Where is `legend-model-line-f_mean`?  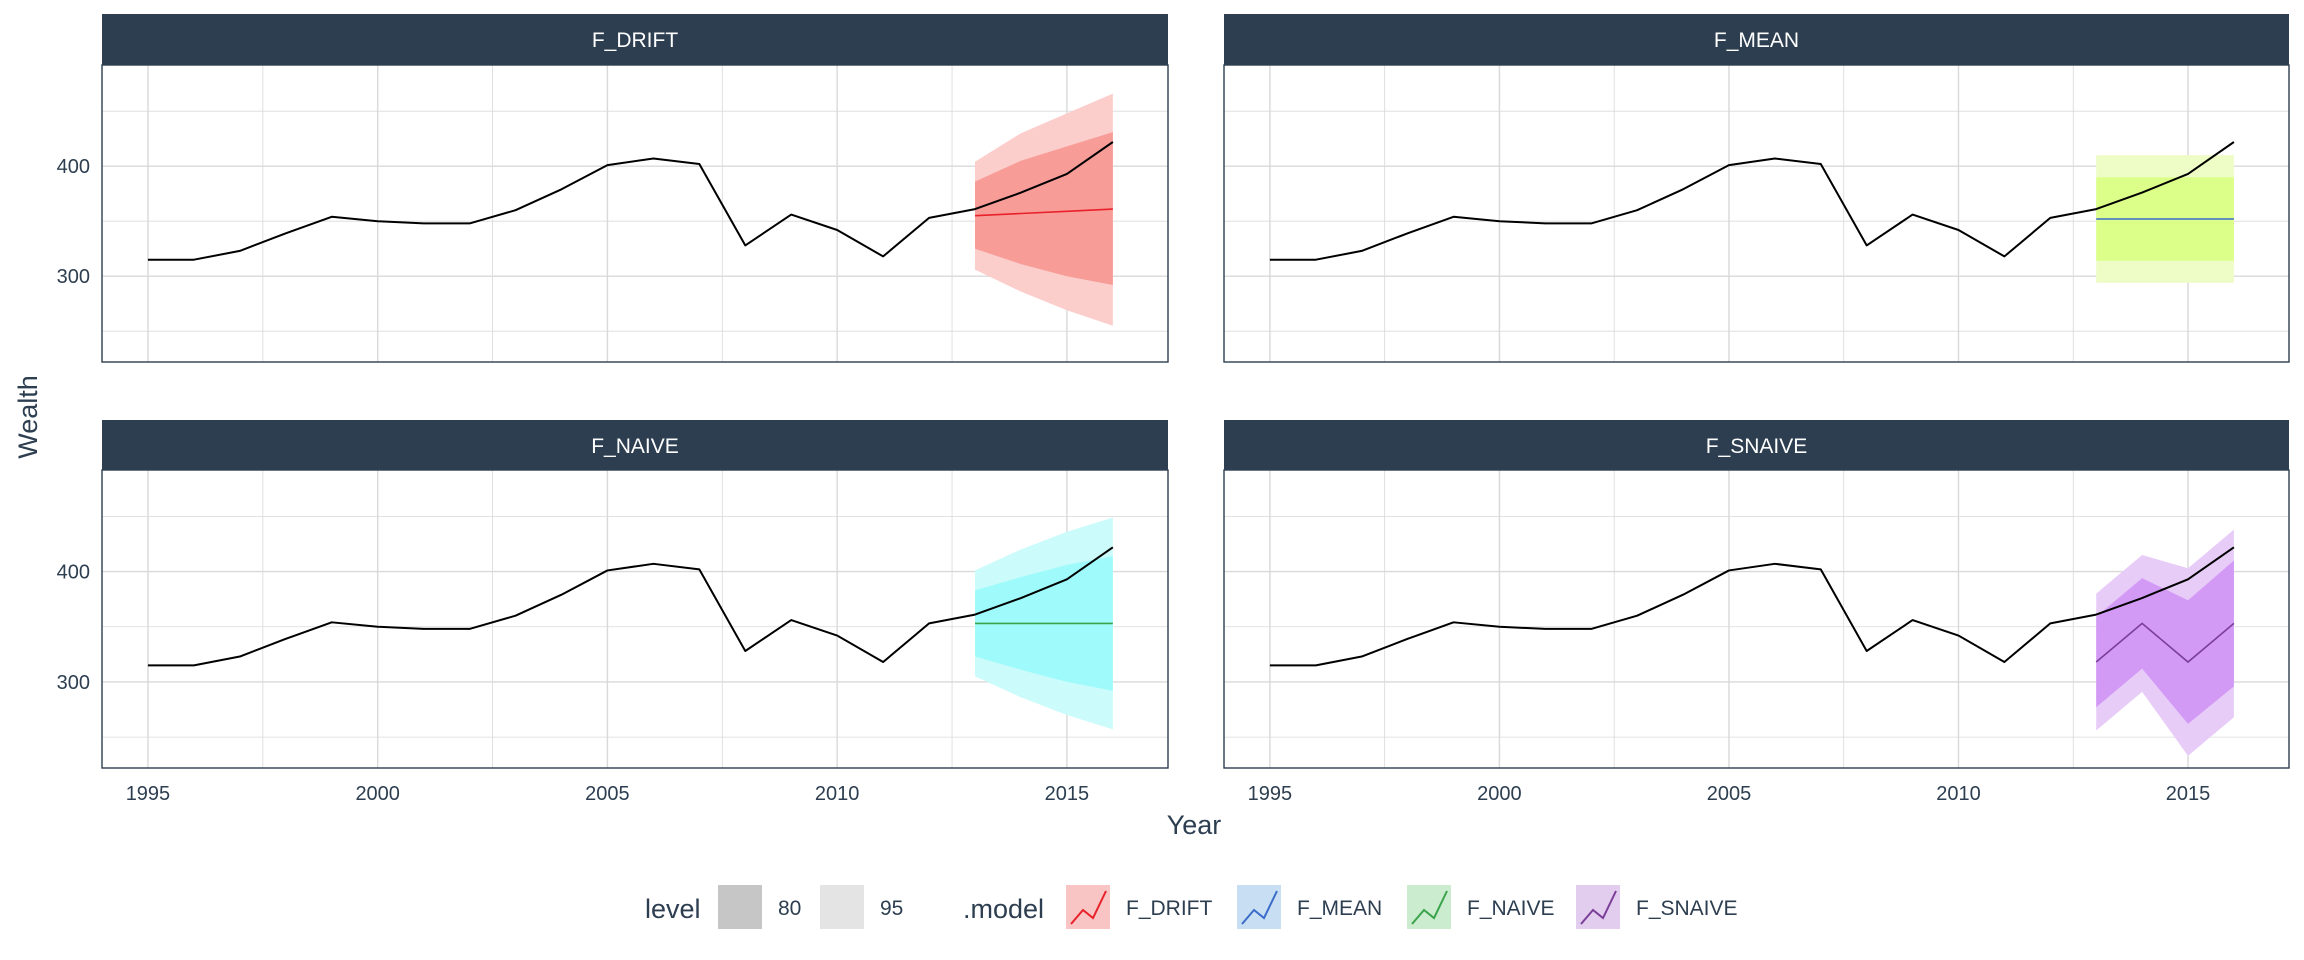
legend-model-line-f_mean is located at coordinates (1259, 907).